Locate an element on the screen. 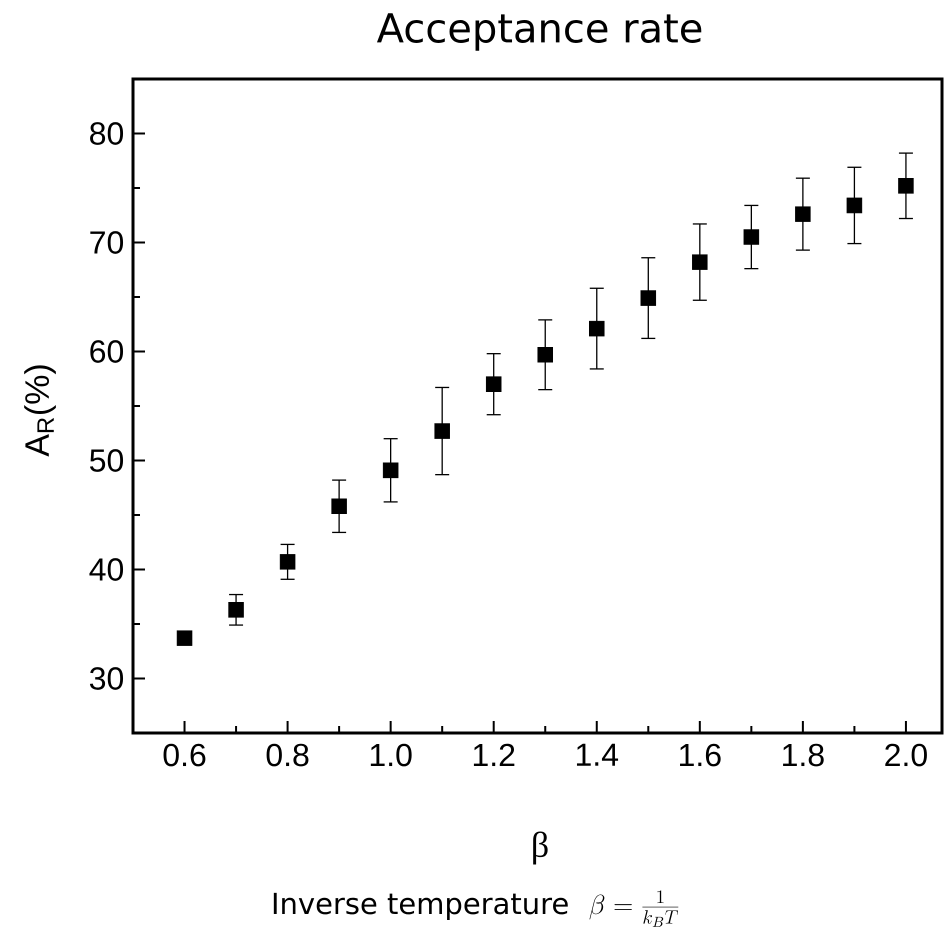 This screenshot has width=945, height=944. y-tick-label: 80 is located at coordinates (107, 133).